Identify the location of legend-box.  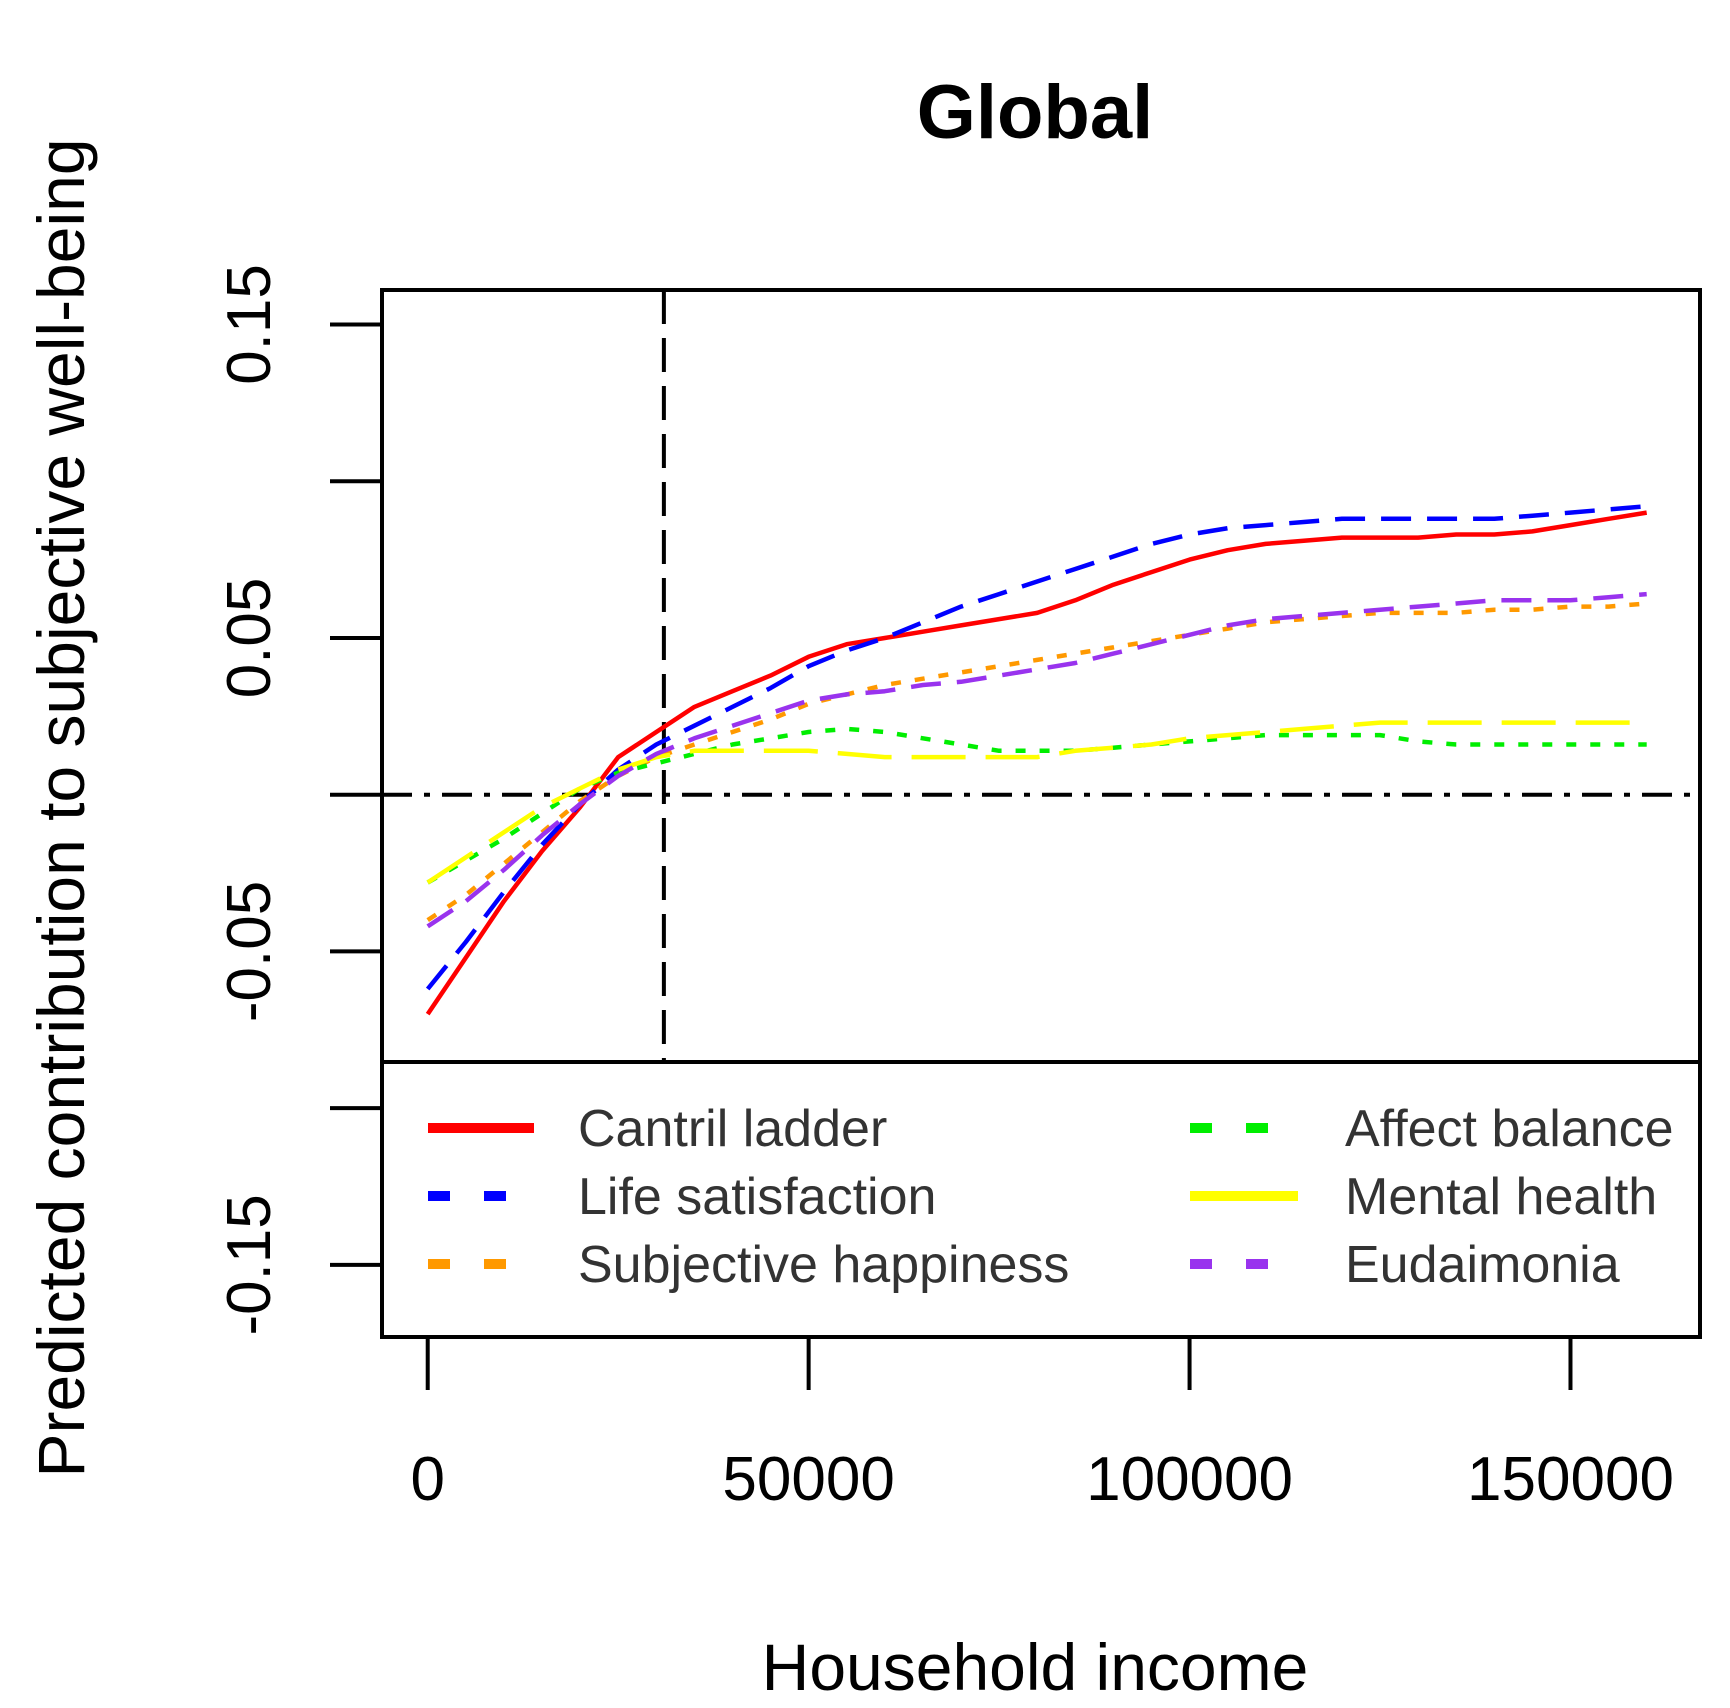
(1041, 1199).